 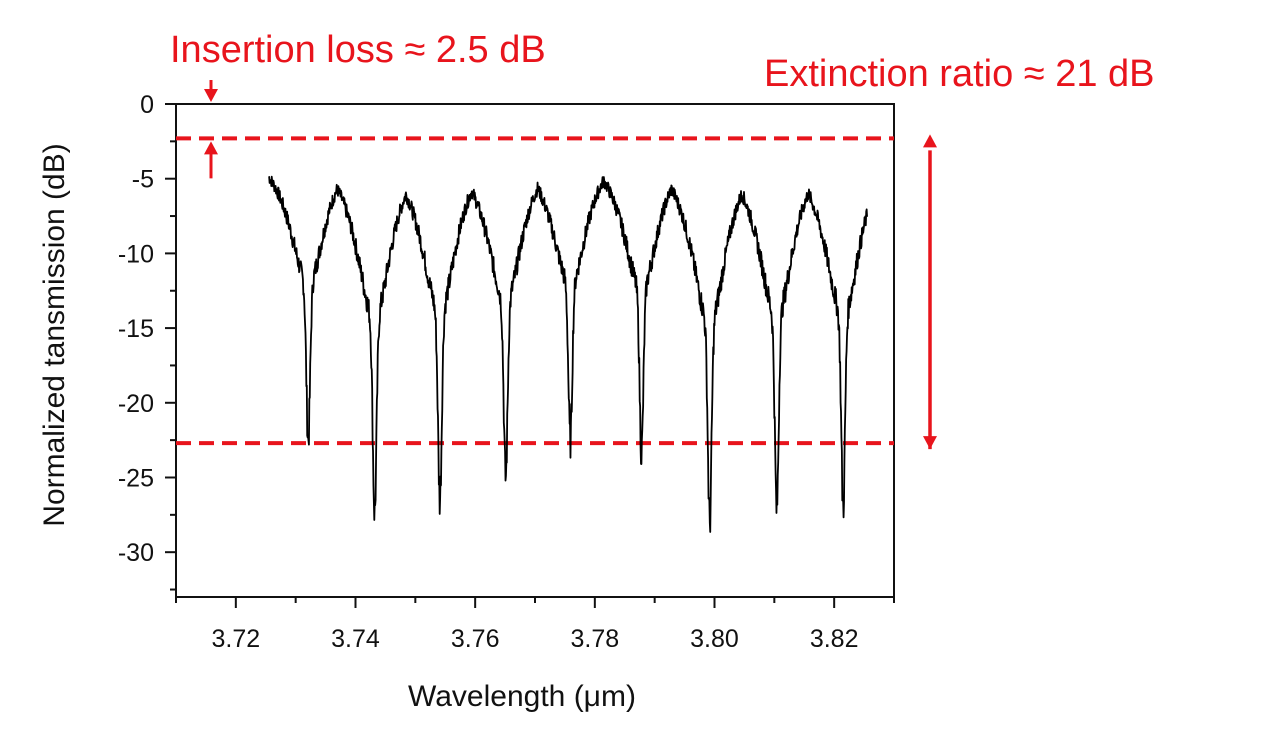 I want to click on y-axis: 0 -5 -10 -15 -20 -25 -30, so click(x=147, y=341).